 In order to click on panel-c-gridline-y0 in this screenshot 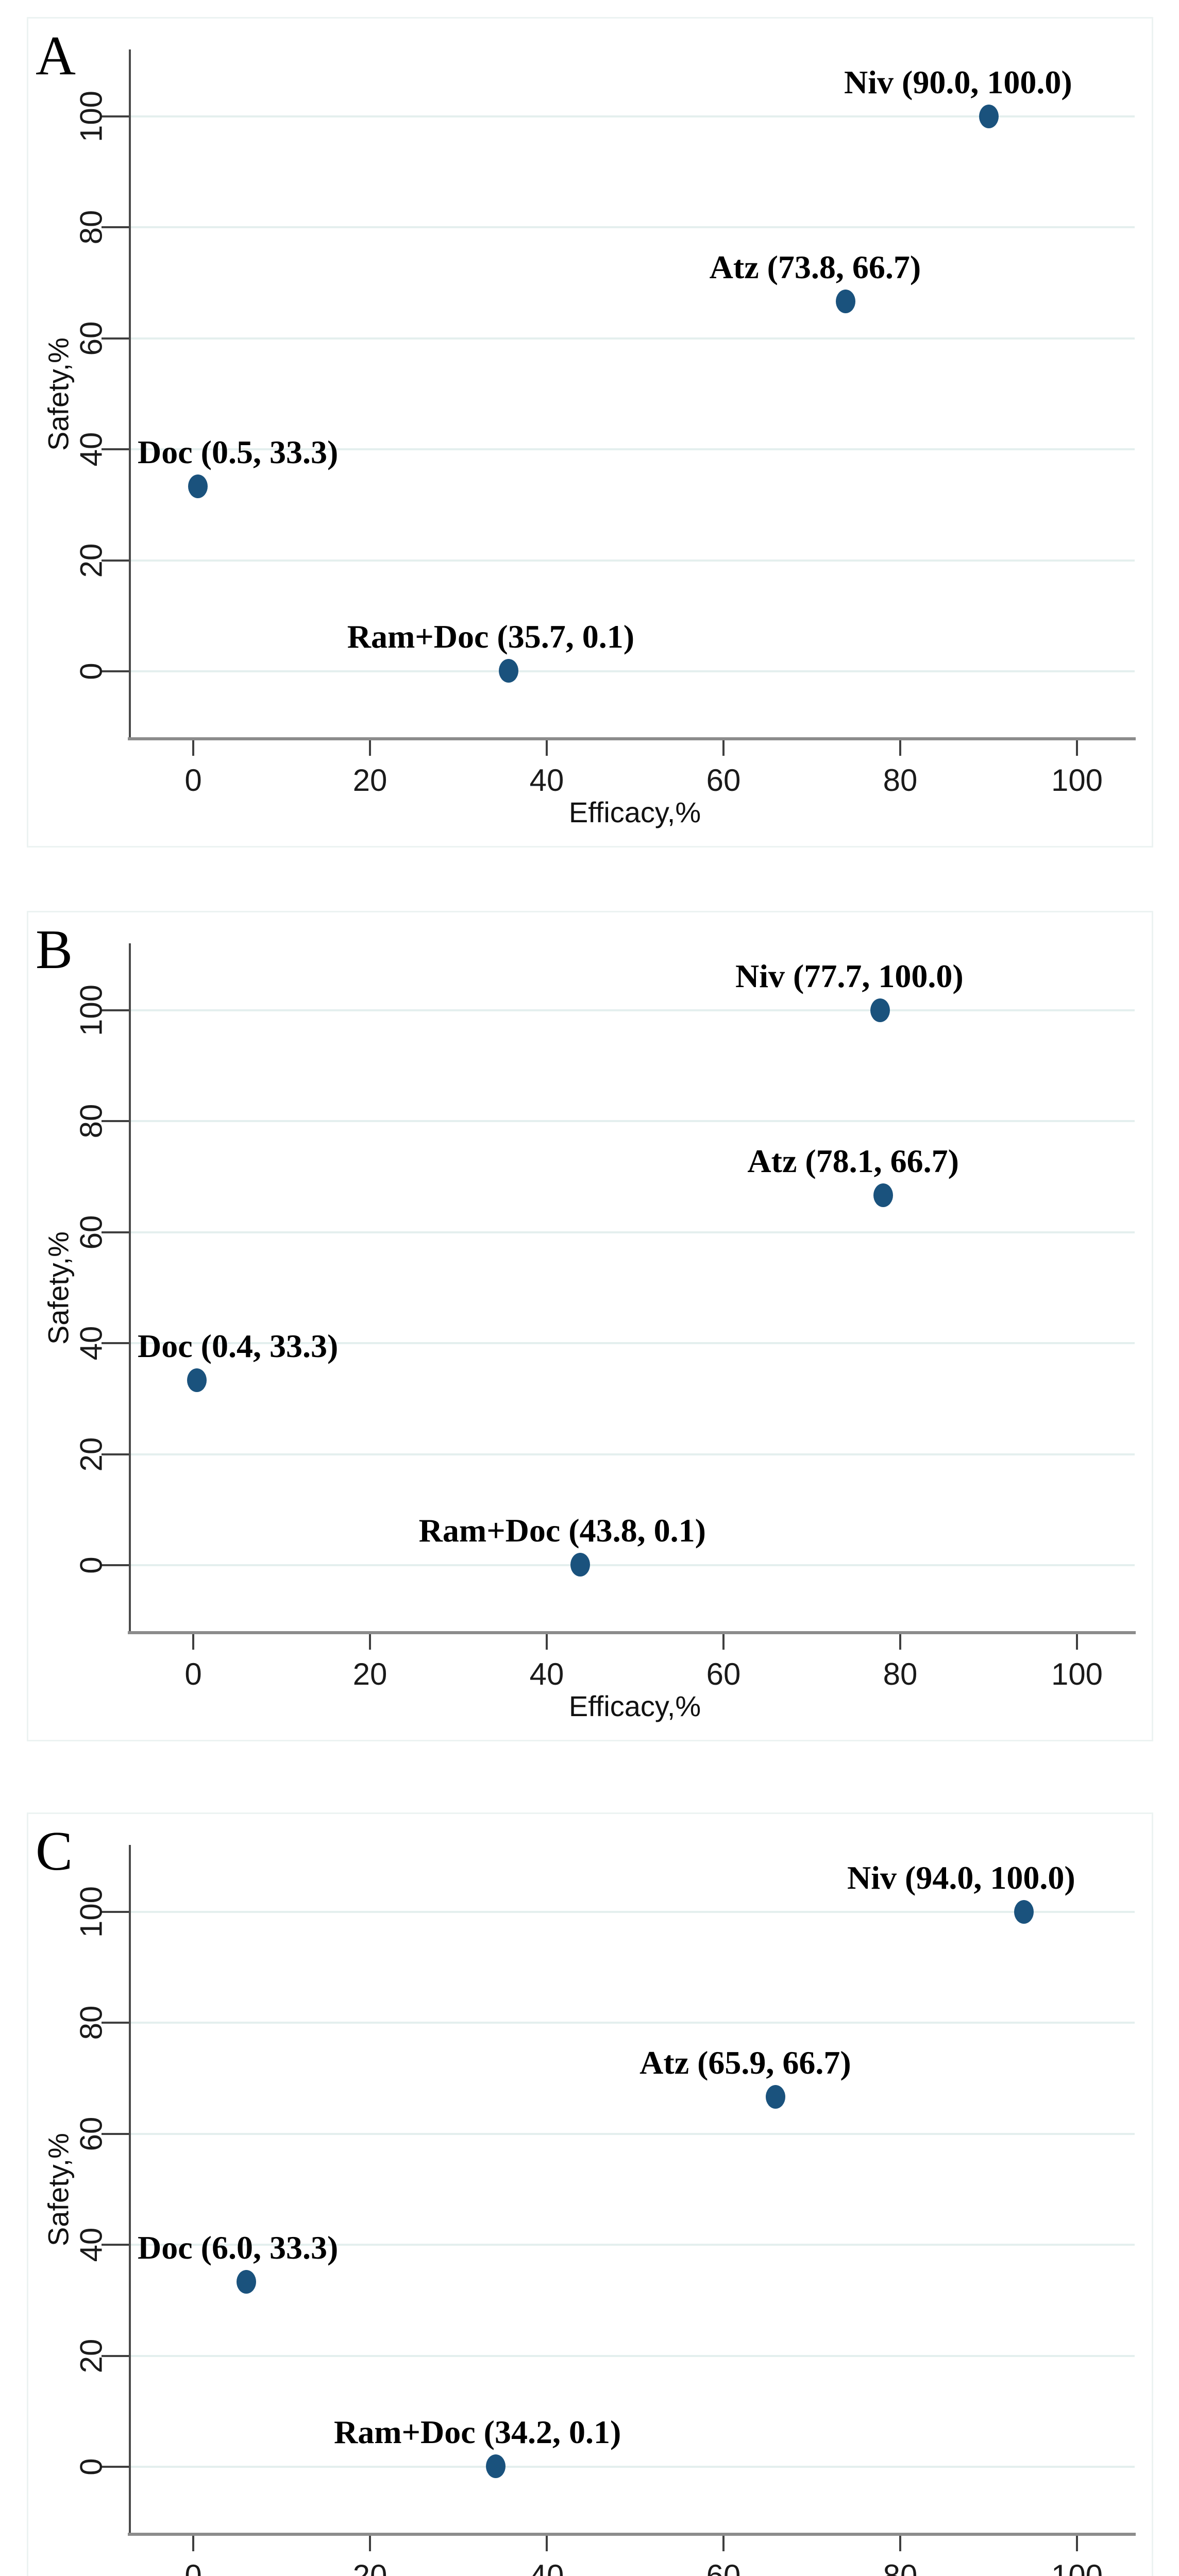, I will do `click(633, 2467)`.